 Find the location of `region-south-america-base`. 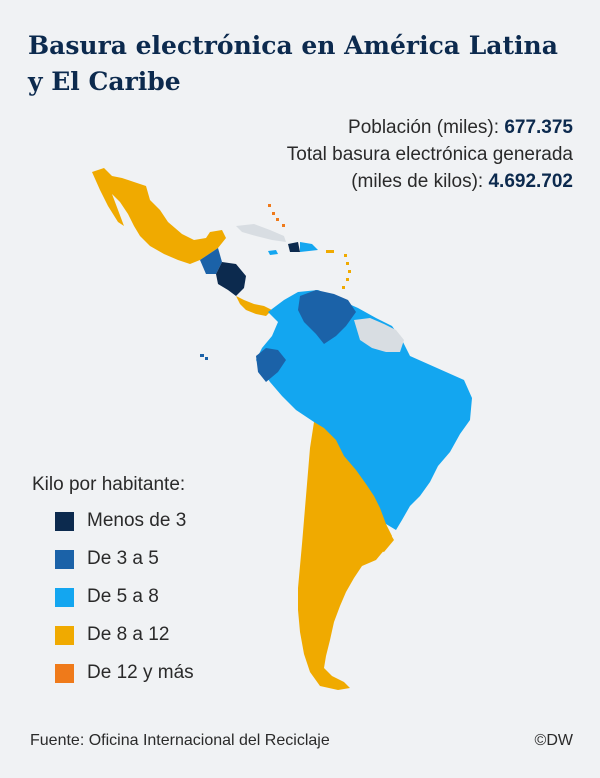

region-south-america-base is located at coordinates (364, 410).